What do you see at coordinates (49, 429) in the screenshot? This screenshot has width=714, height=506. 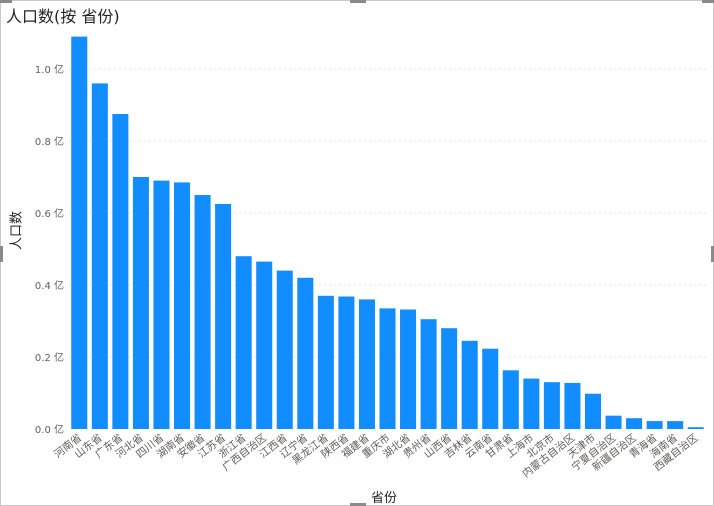 I see `y-tick-label: 0.0 亿` at bounding box center [49, 429].